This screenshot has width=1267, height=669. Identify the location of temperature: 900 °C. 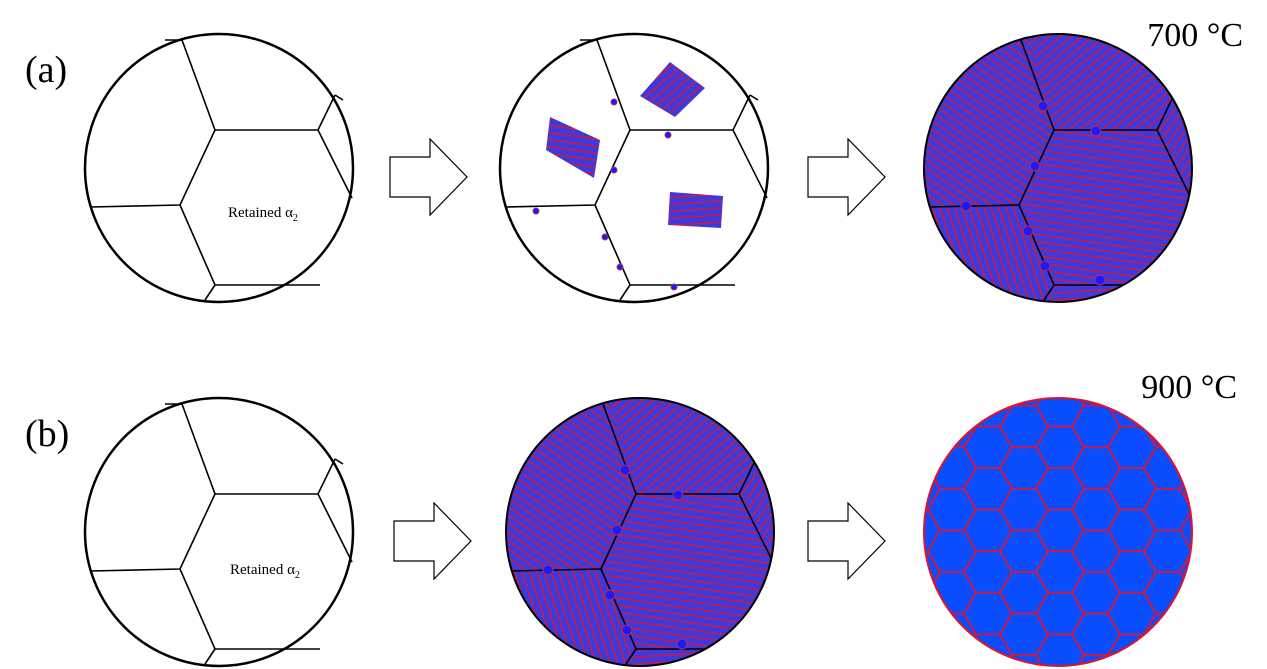
(1189, 387).